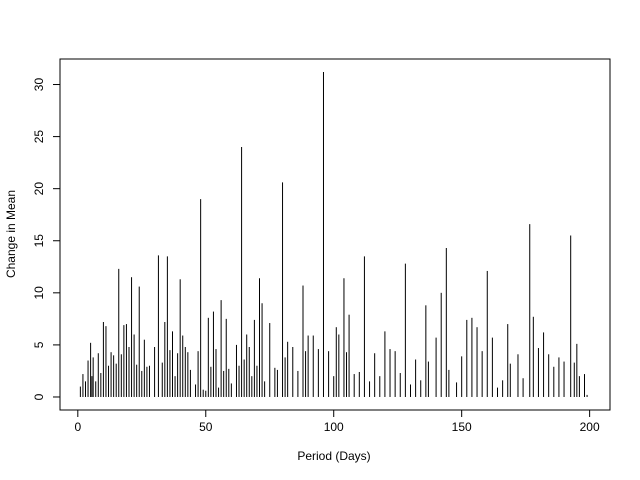 The image size is (640, 480). I want to click on x-axis-label: Period (Days), so click(333, 456).